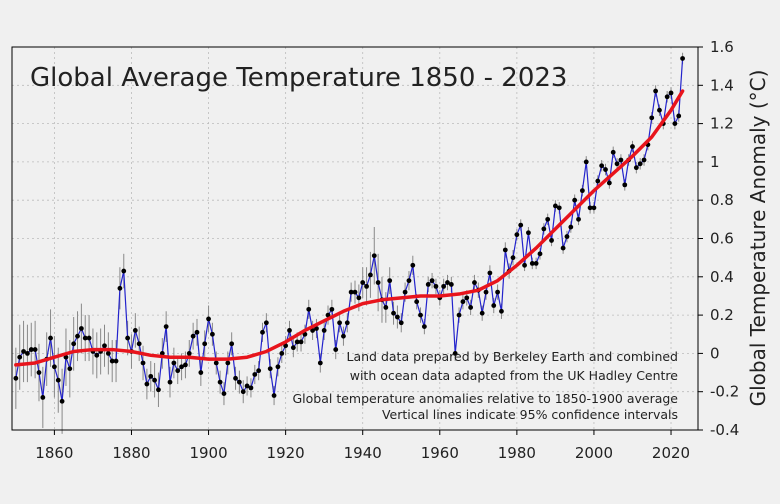  What do you see at coordinates (298, 78) in the screenshot?
I see `chart-title: Global Average Temperature 1850 - 2023` at bounding box center [298, 78].